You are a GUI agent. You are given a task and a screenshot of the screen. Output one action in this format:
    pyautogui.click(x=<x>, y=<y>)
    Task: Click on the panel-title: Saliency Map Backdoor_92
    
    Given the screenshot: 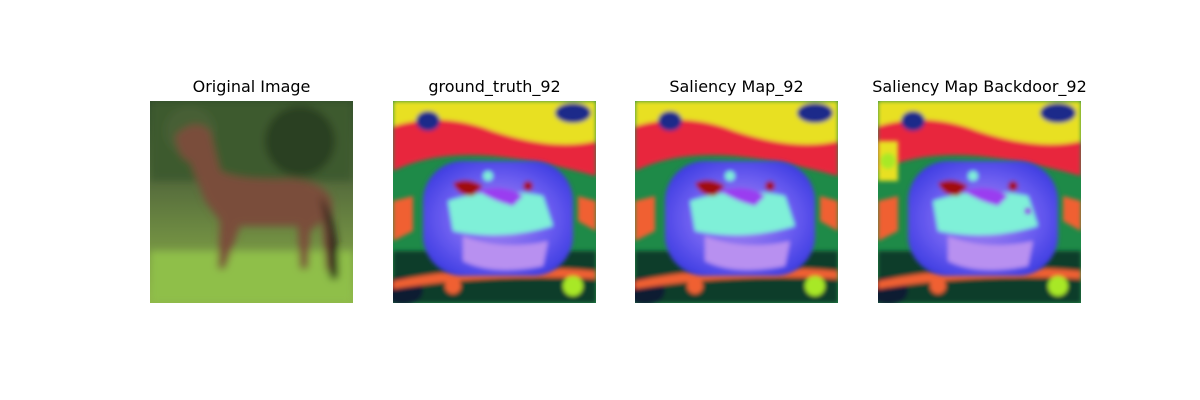 What is the action you would take?
    pyautogui.click(x=979, y=86)
    